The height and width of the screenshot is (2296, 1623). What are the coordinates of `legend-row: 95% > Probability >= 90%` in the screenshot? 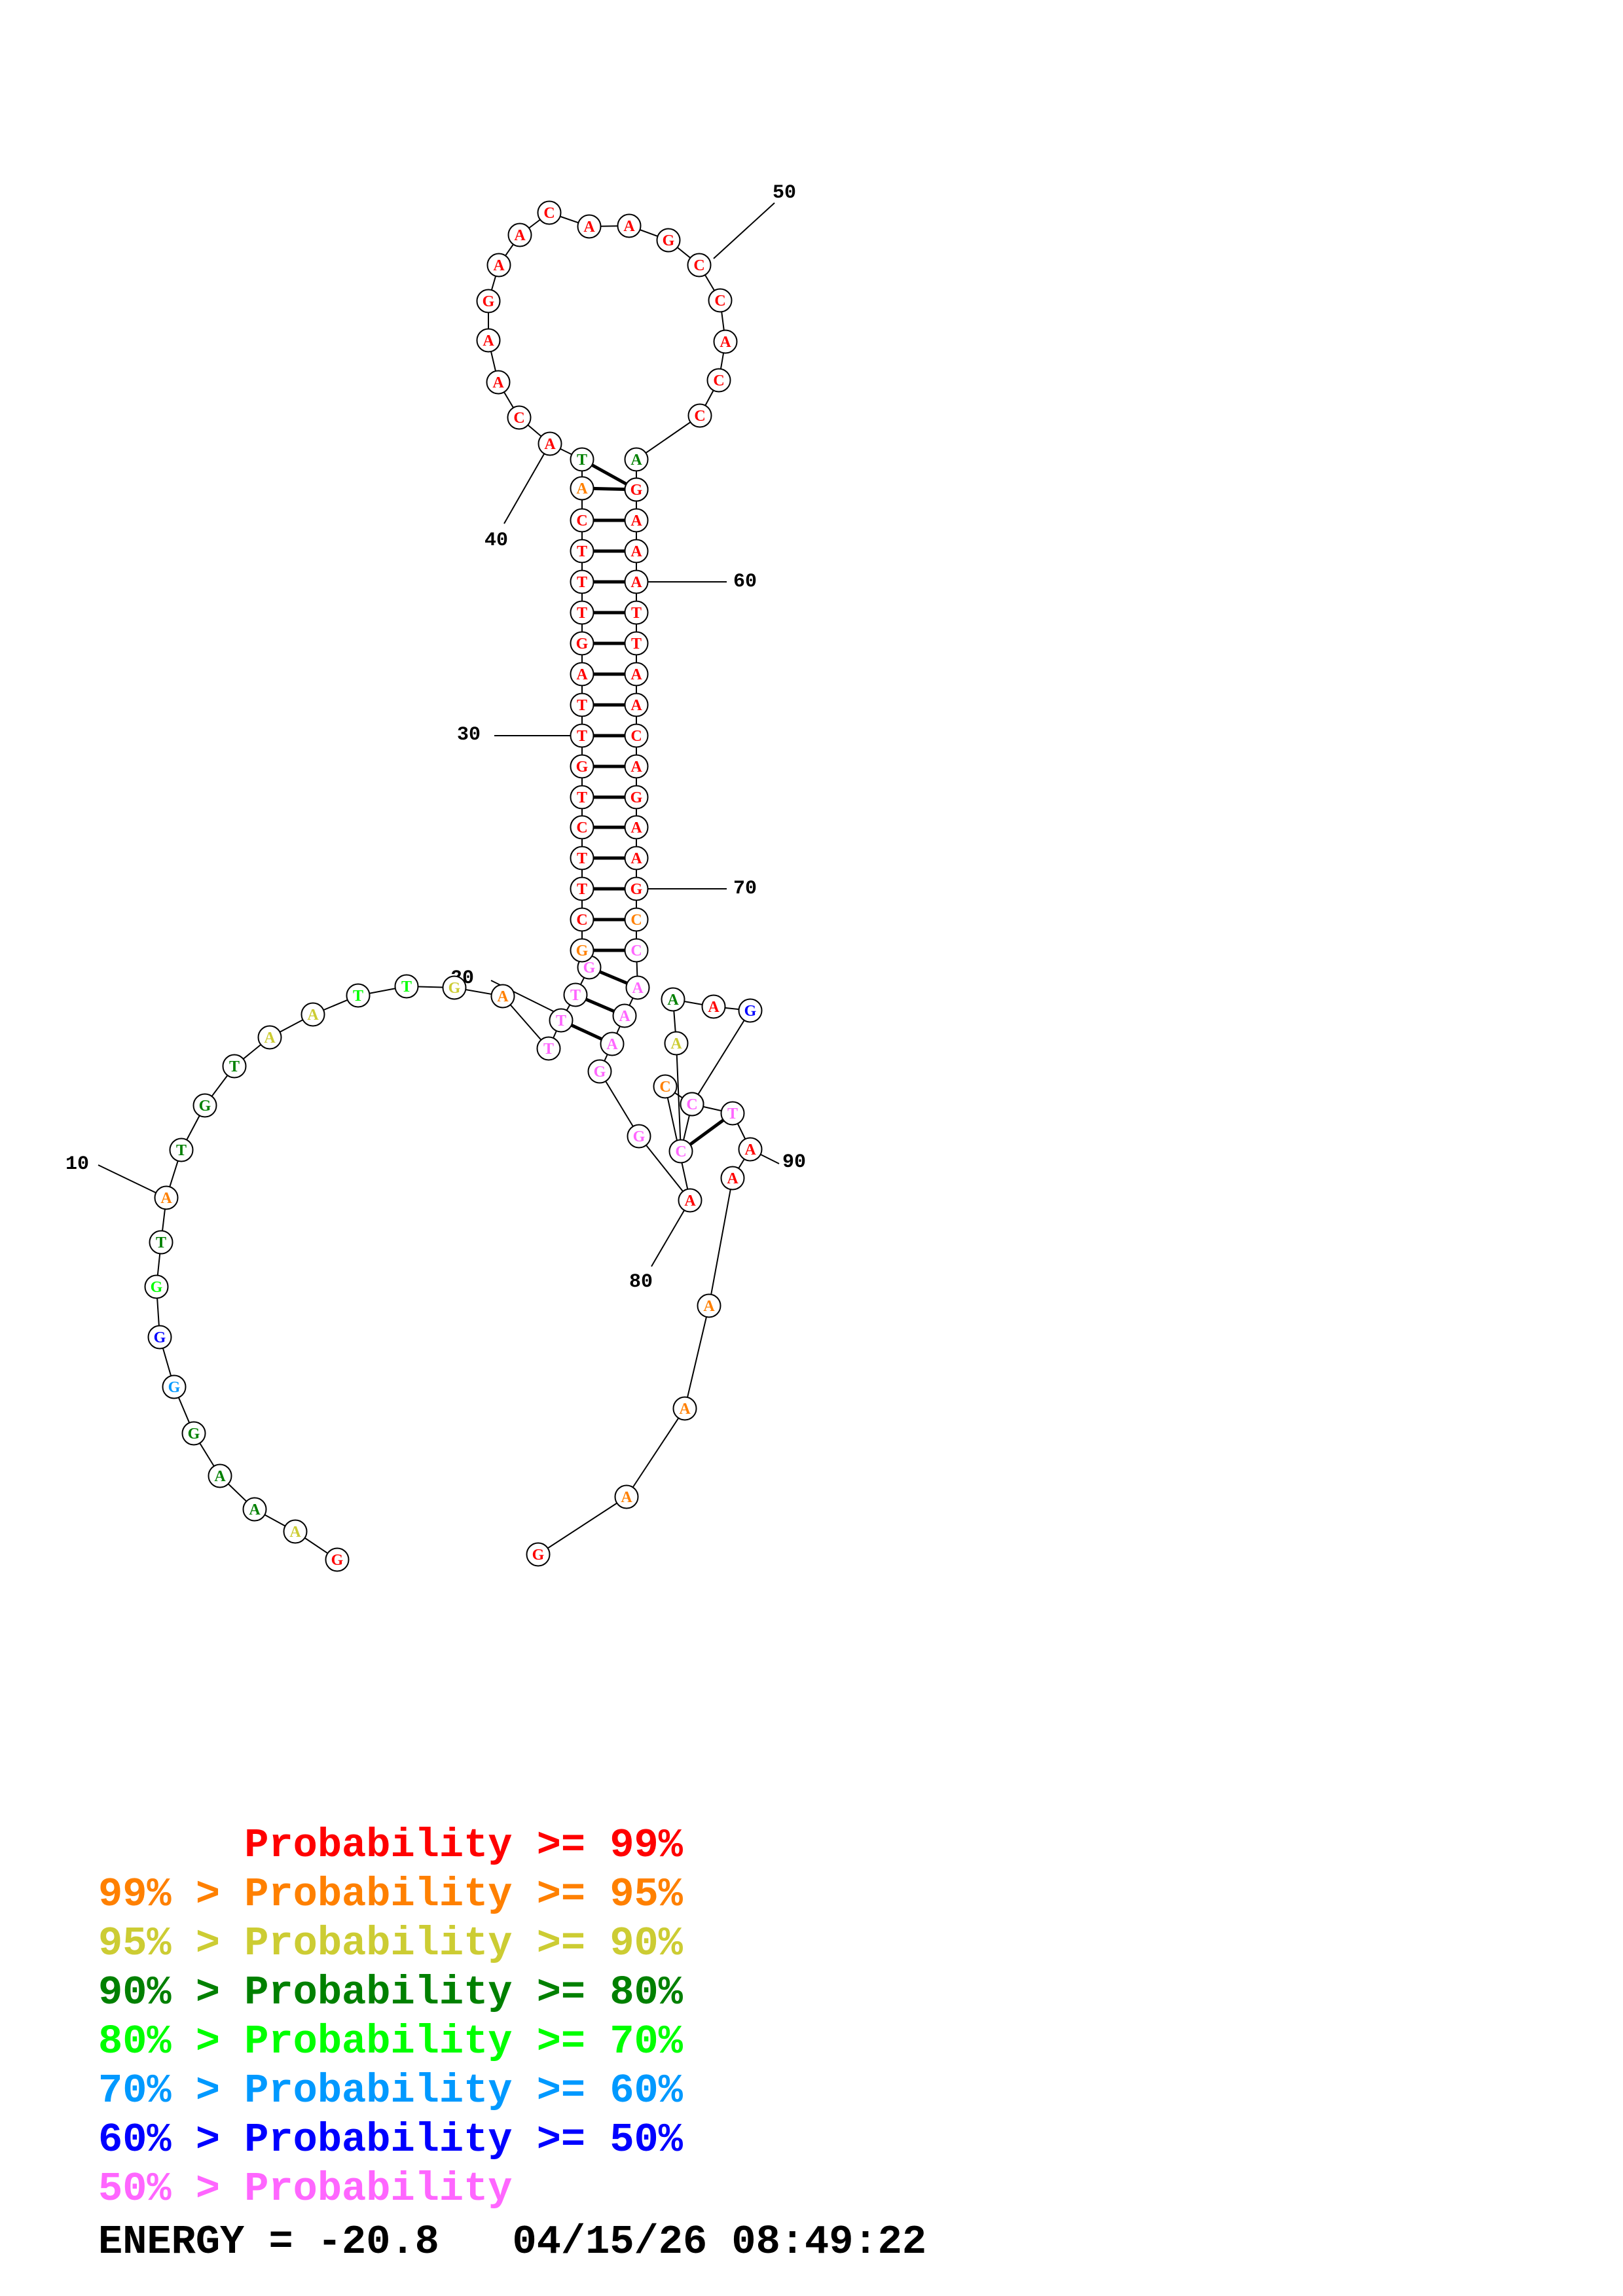 It's located at (390, 1943).